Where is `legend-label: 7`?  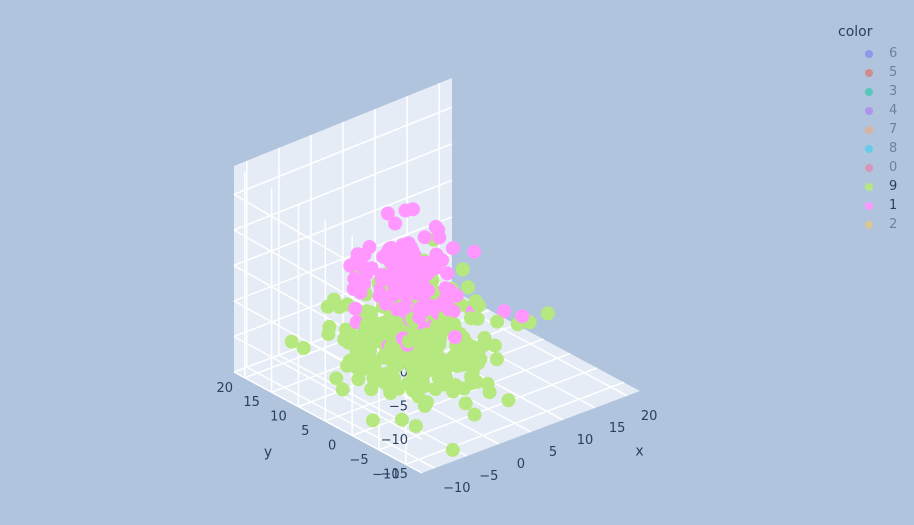 legend-label: 7 is located at coordinates (893, 129).